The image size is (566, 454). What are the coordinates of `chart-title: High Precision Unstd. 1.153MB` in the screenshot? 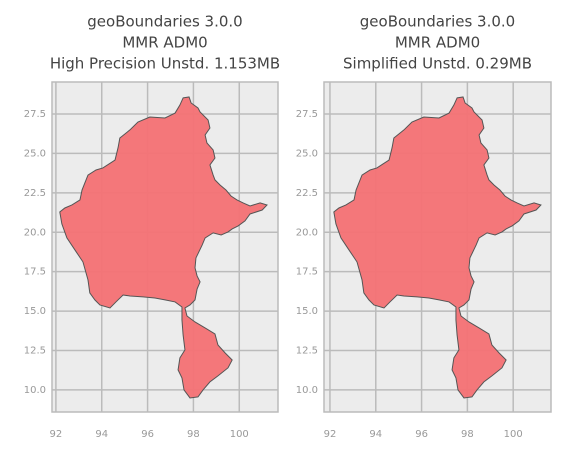 It's located at (165, 64).